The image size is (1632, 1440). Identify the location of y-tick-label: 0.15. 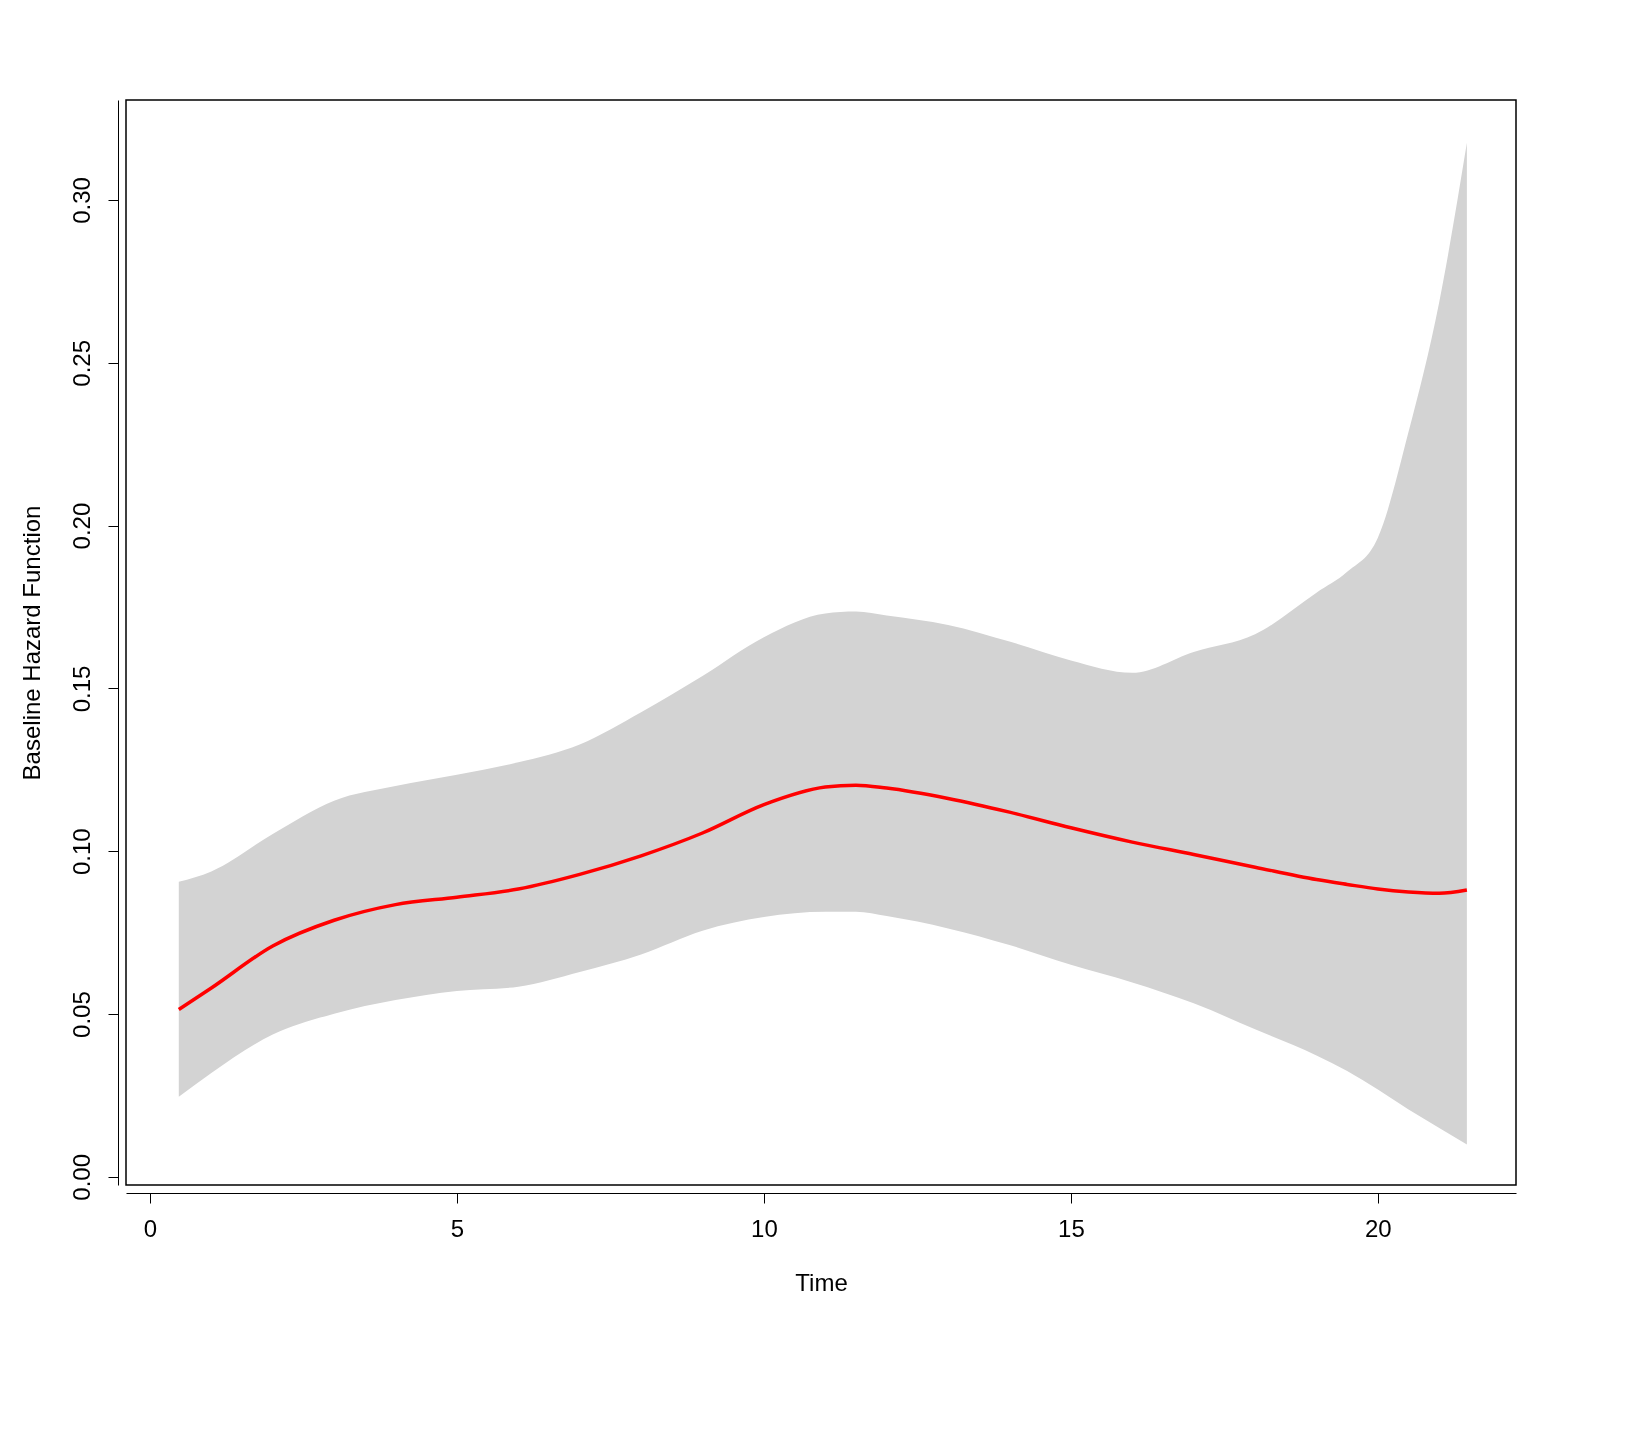
(81, 689).